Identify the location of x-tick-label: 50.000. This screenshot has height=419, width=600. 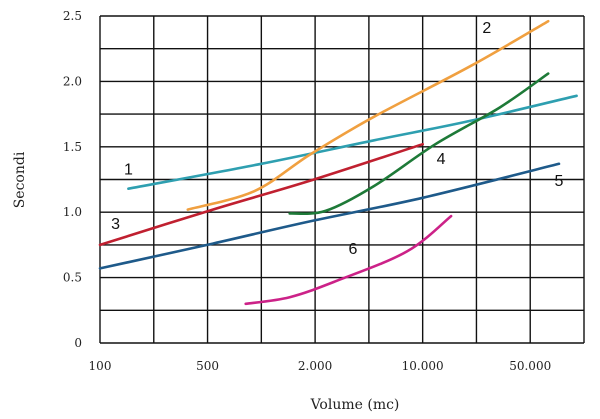
(530, 366).